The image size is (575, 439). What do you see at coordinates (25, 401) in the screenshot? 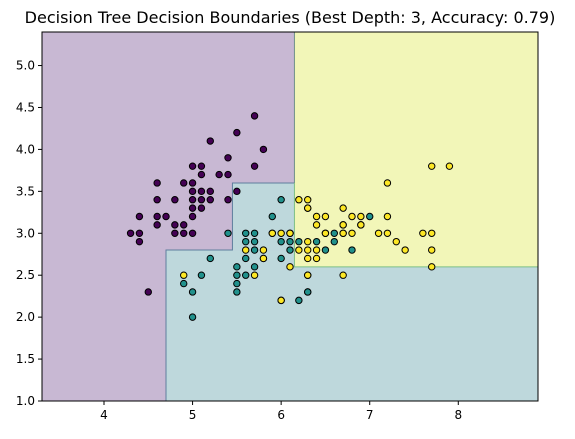
I see `y-tick-label-0: 1.0` at bounding box center [25, 401].